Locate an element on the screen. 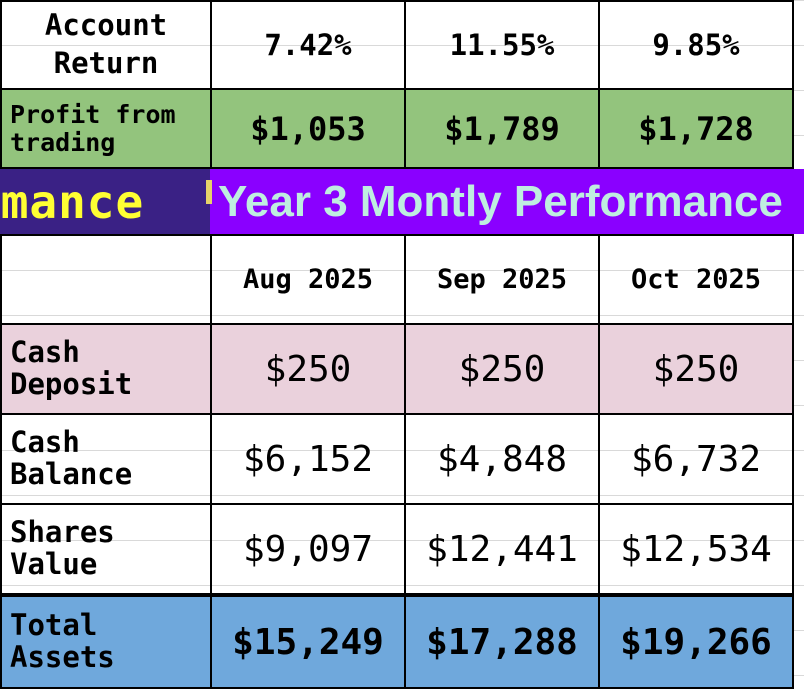  shares-value-aug: $9,097 is located at coordinates (308, 549).